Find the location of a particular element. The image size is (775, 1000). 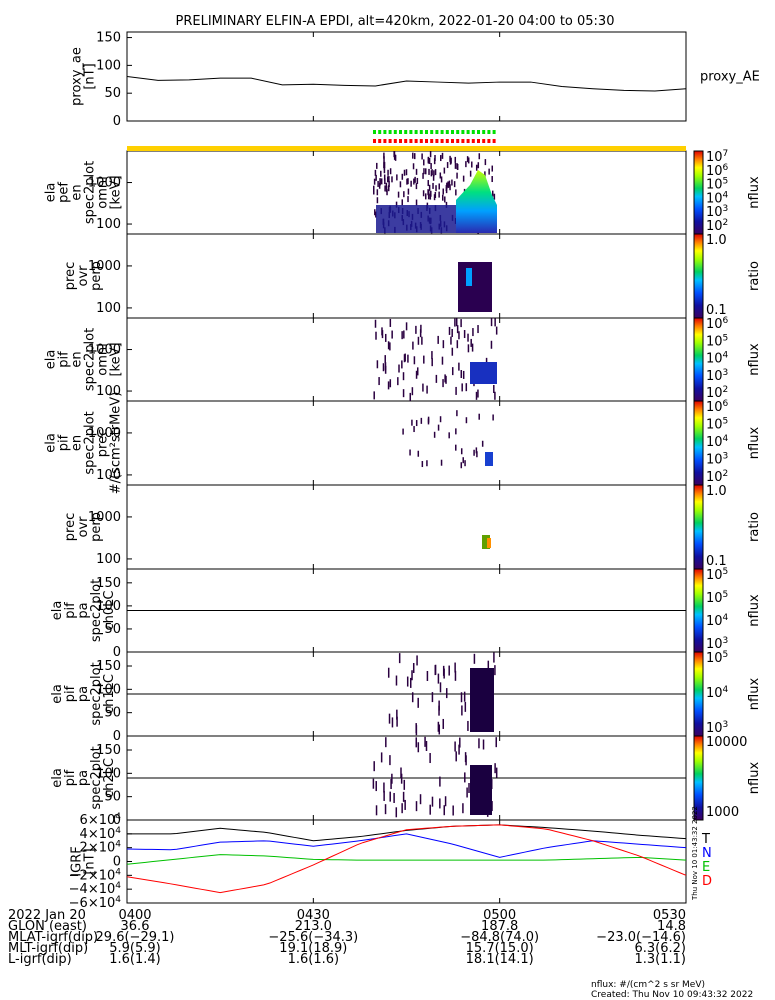

ytick-label: 2×104 is located at coordinates (101, 848).